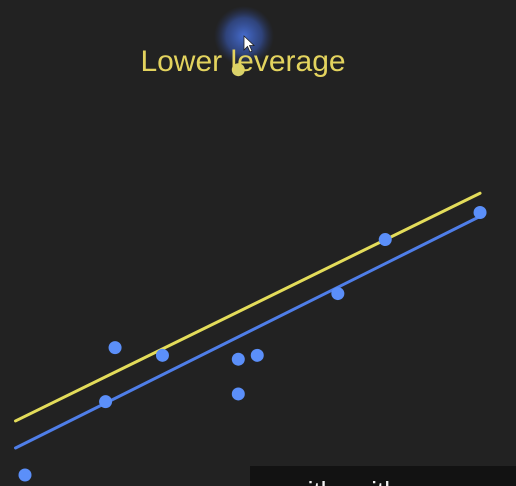 The image size is (516, 486). What do you see at coordinates (342, 482) in the screenshot?
I see `caption-text: ...ith ... ith` at bounding box center [342, 482].